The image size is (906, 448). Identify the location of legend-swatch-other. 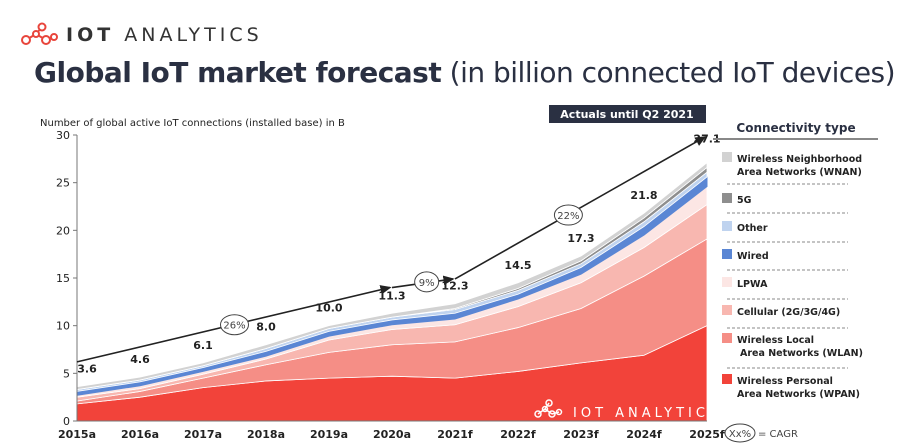
(727, 226).